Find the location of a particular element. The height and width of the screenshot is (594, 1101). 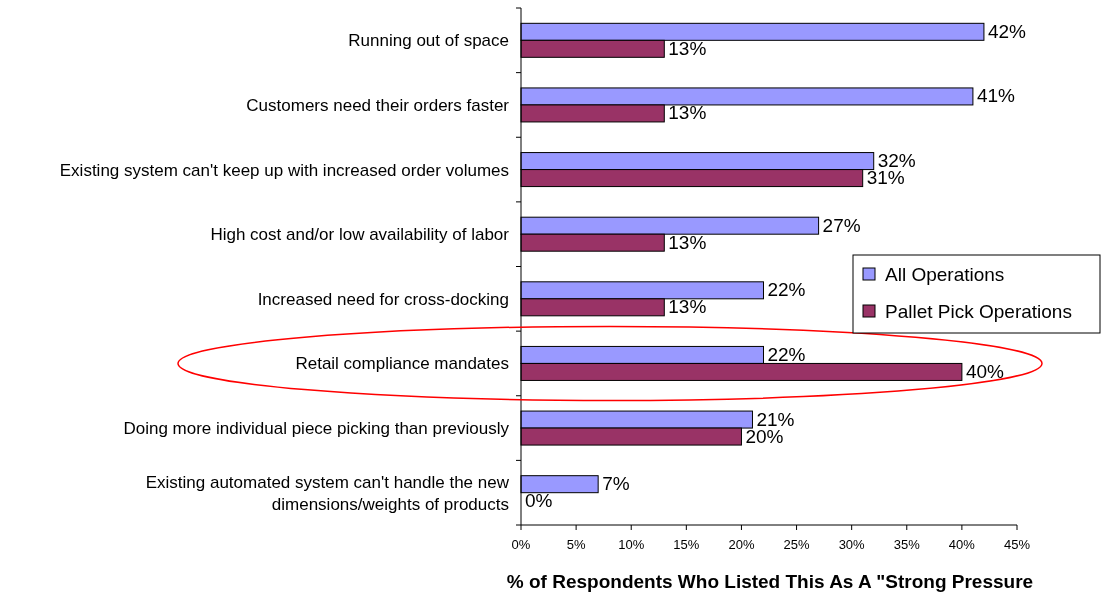

data-label: 42% is located at coordinates (1007, 31).